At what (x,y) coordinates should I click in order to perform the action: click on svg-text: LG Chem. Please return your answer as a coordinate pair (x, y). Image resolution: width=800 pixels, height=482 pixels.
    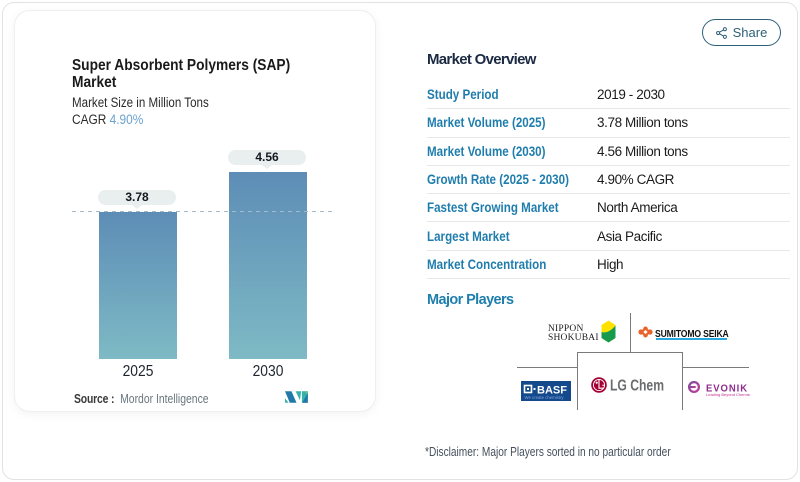
    Looking at the image, I should click on (637, 386).